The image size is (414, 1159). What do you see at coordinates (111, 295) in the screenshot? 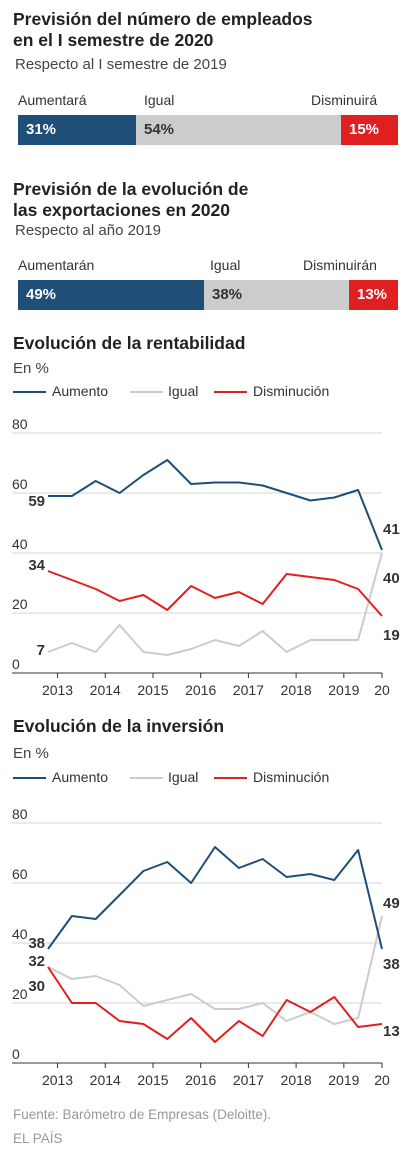
I see `exportaciones-seg-aumentaran: 49%` at bounding box center [111, 295].